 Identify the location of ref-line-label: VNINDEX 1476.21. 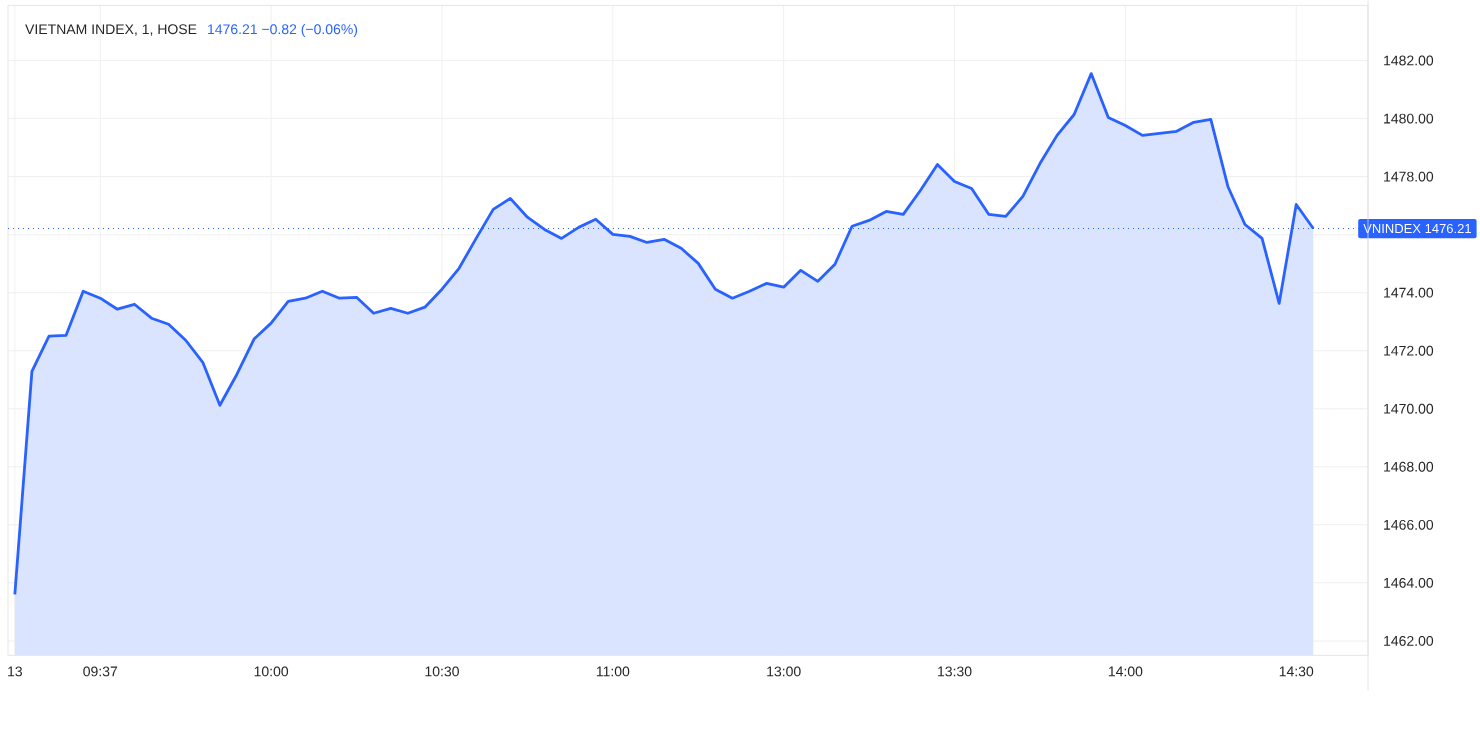
(1417, 228).